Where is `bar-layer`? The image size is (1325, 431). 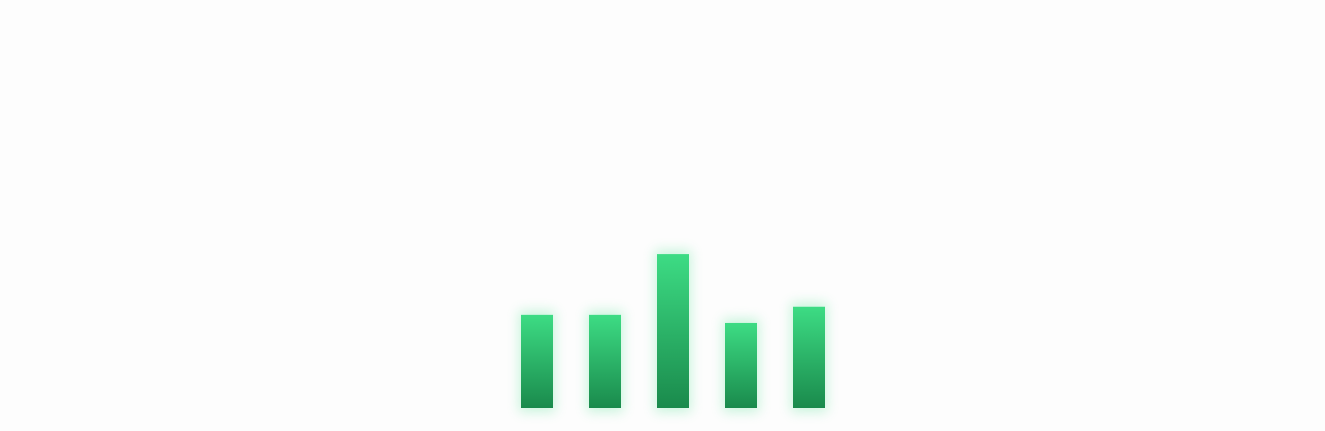 bar-layer is located at coordinates (673, 331).